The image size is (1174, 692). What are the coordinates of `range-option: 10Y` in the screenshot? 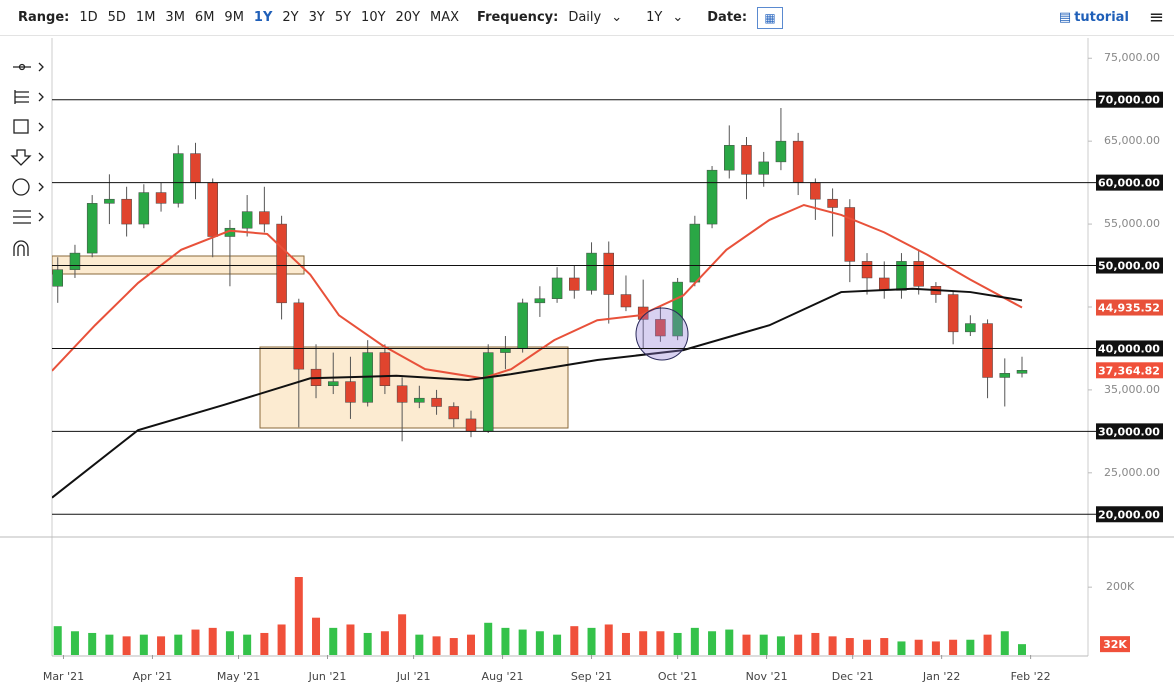 It's located at (373, 17).